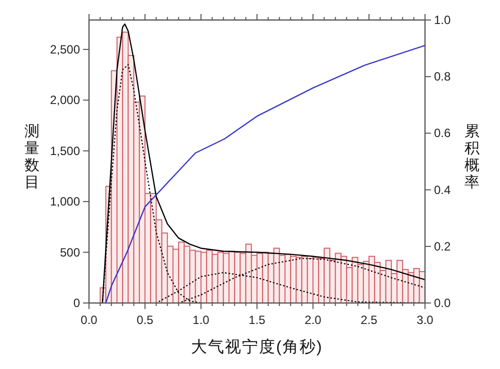 The height and width of the screenshot is (369, 500). Describe the element at coordinates (443, 303) in the screenshot. I see `y2-tick-label: 0.0` at that location.